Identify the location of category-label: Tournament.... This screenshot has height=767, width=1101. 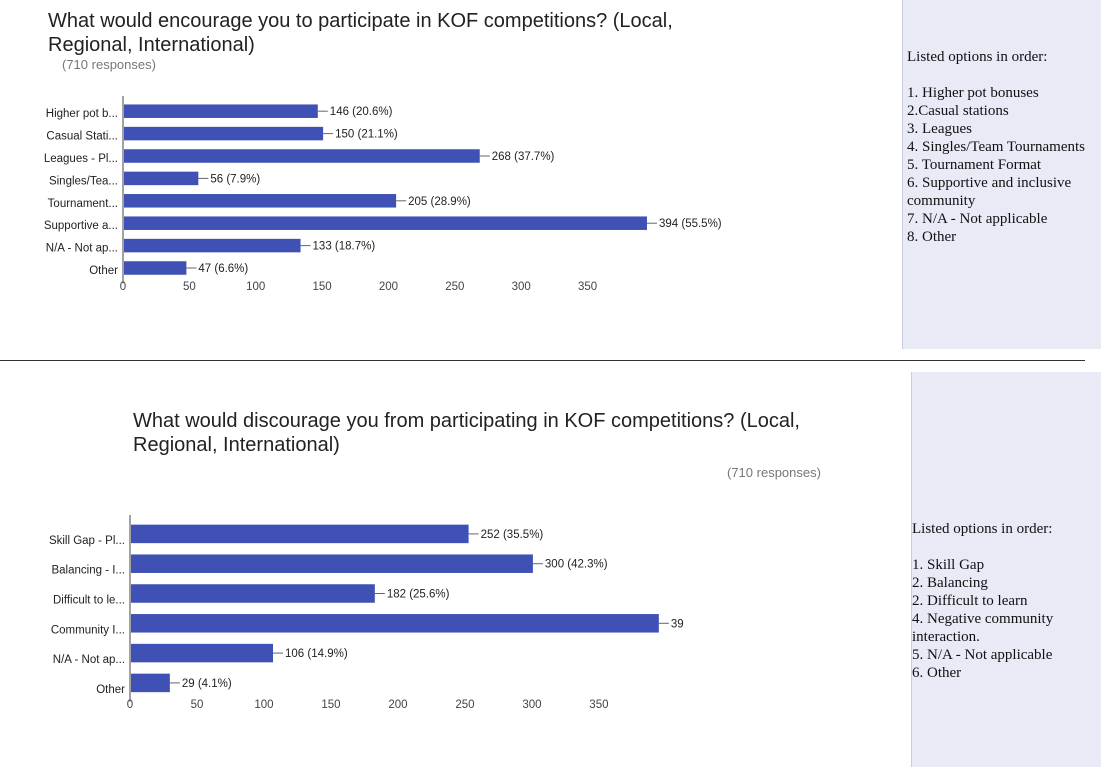
(83, 204).